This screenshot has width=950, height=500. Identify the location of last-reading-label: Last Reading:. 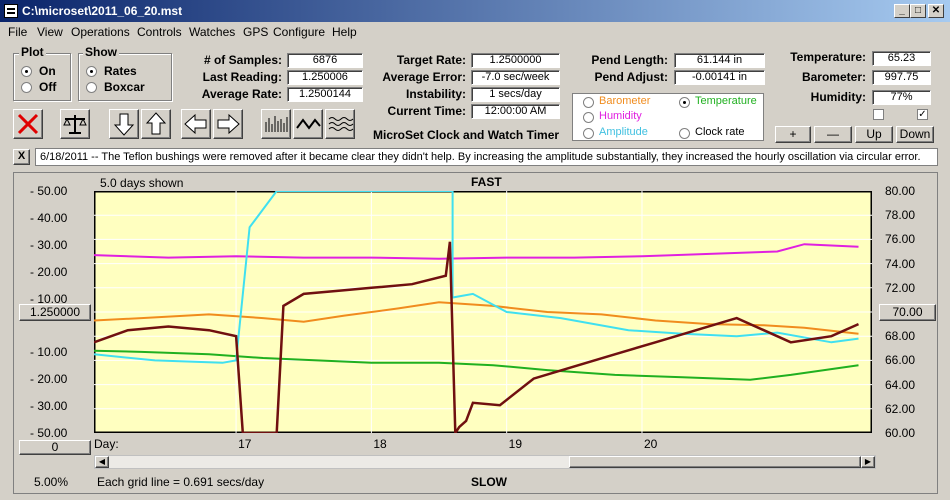
(242, 77).